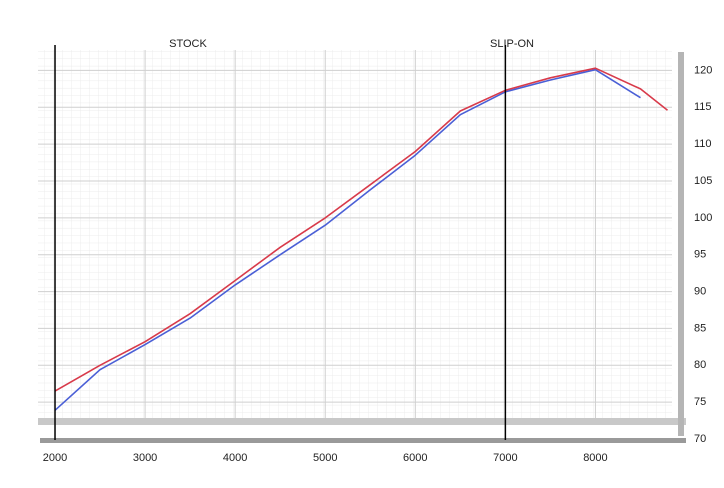 This screenshot has height=488, width=724. What do you see at coordinates (700, 439) in the screenshot?
I see `y-tick-label: 70` at bounding box center [700, 439].